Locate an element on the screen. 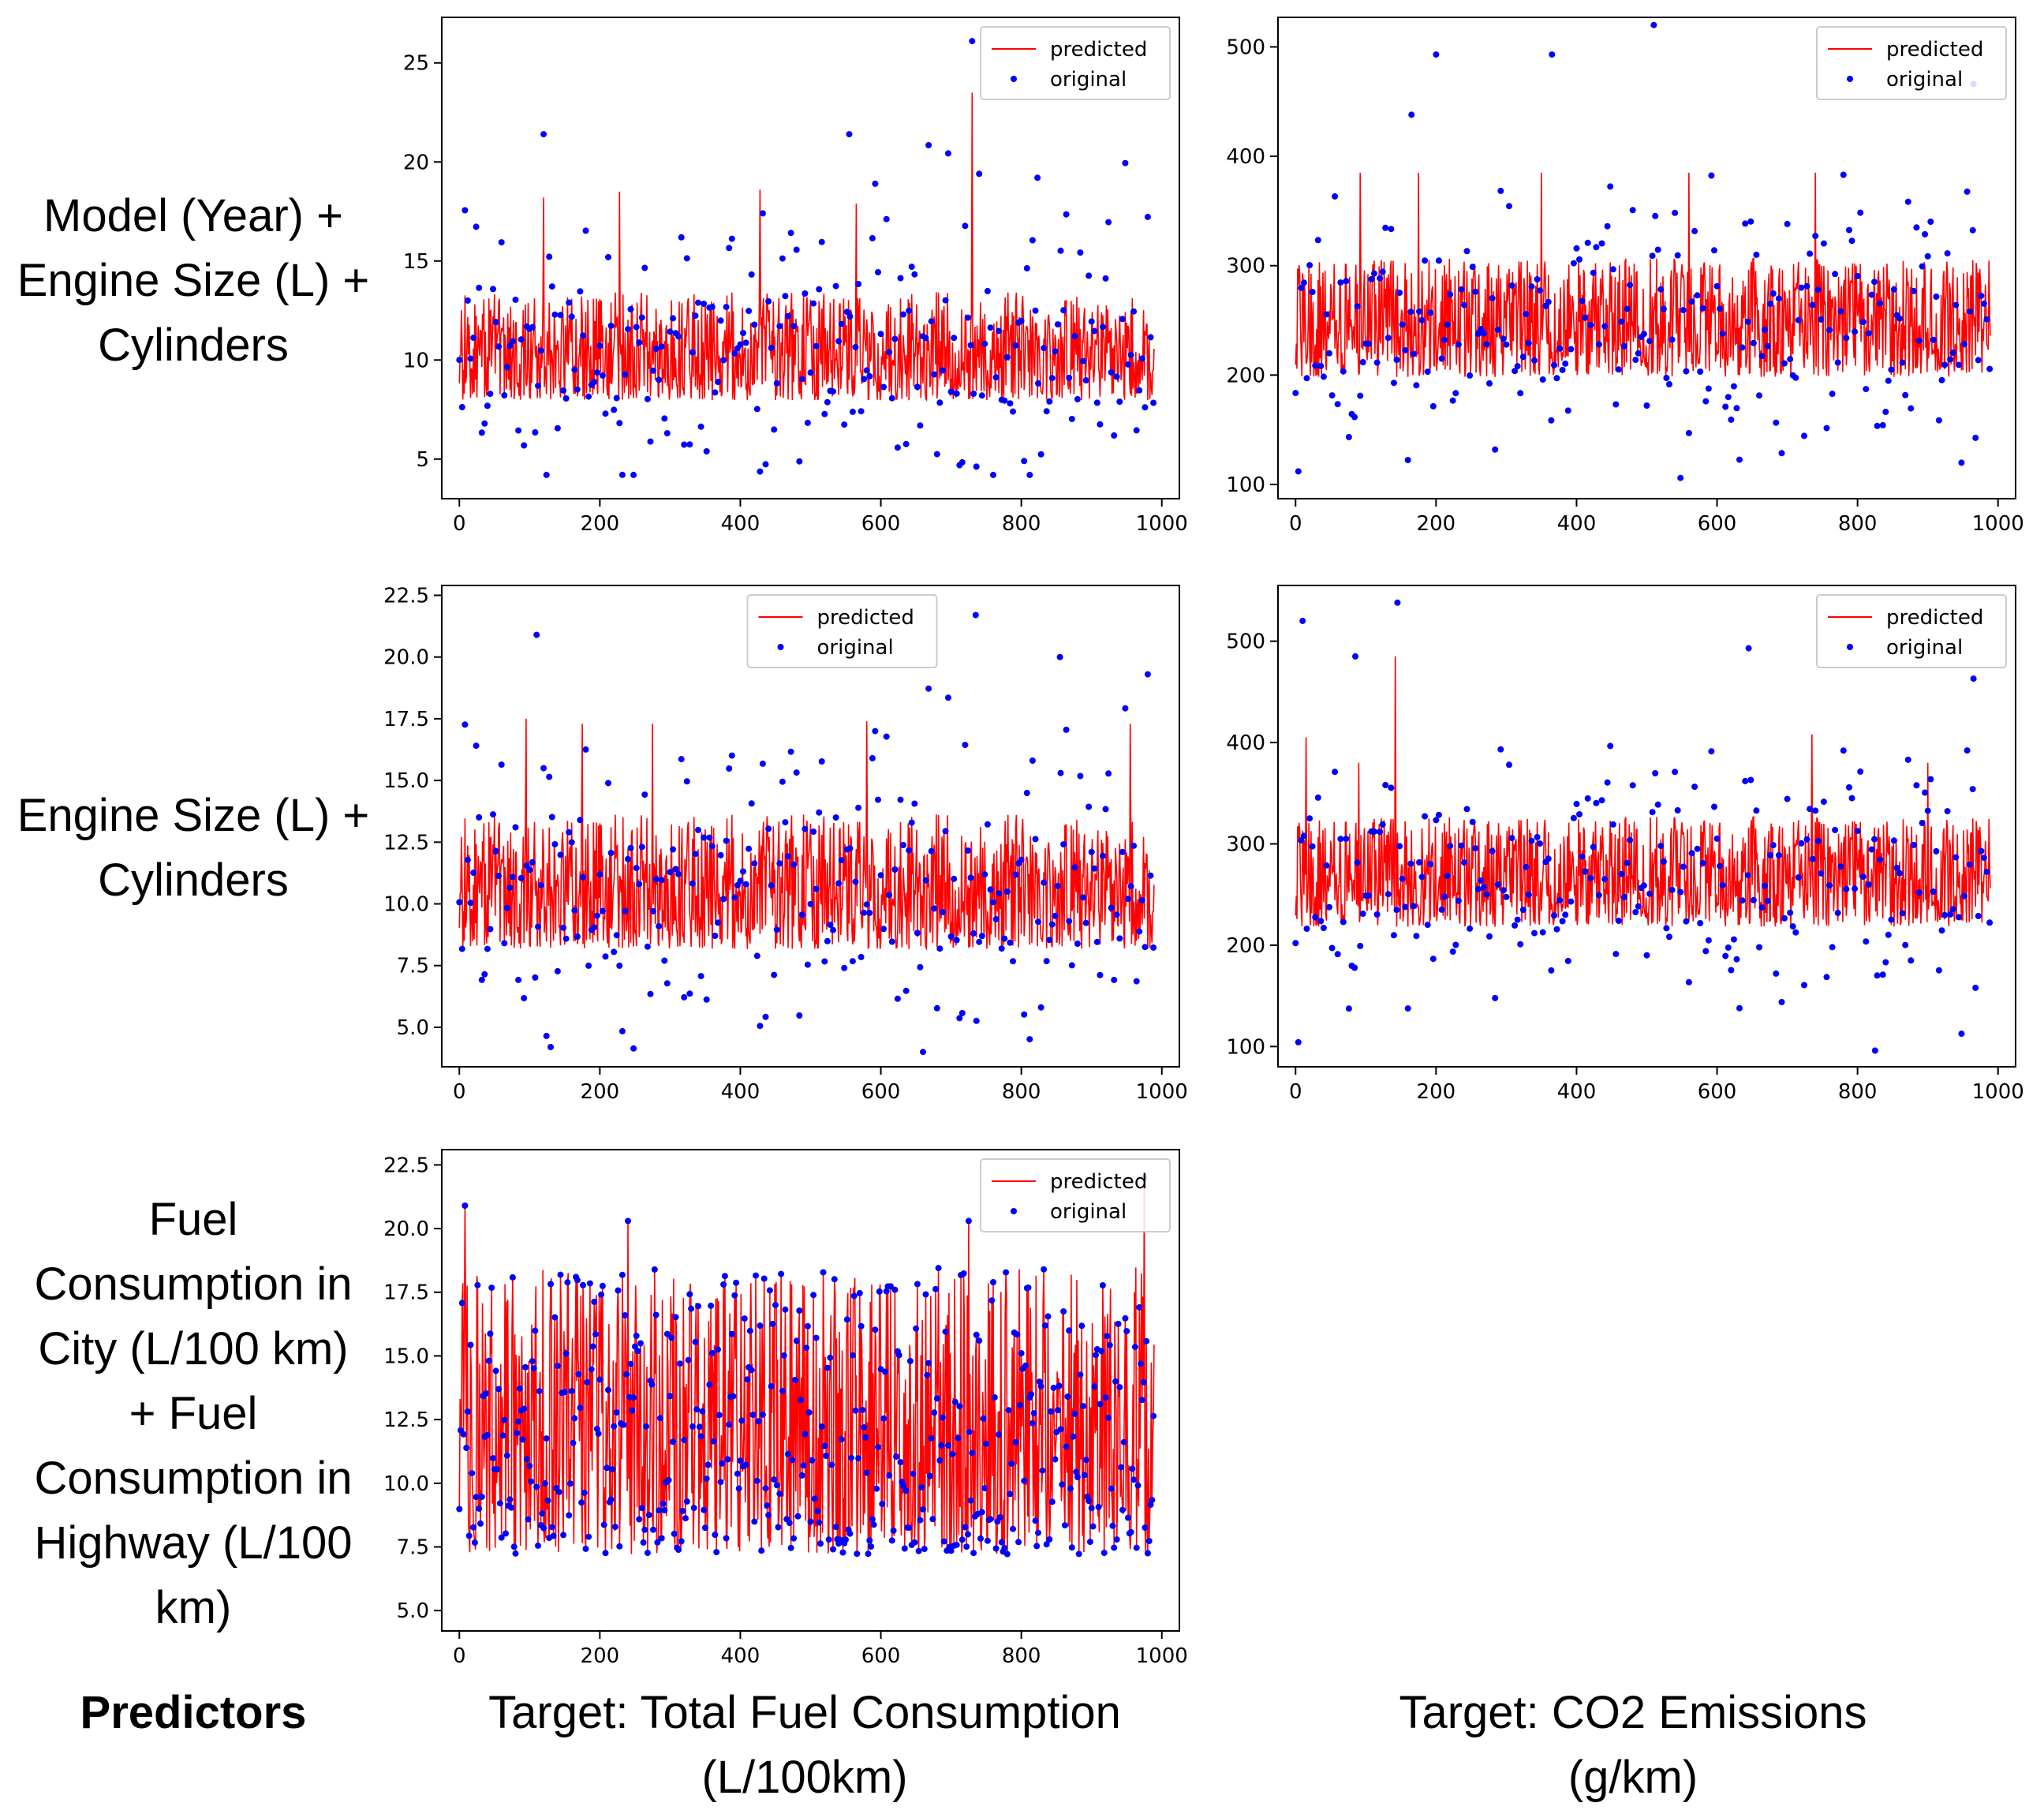  legend-predicted-label: predicted is located at coordinates (1098, 50).